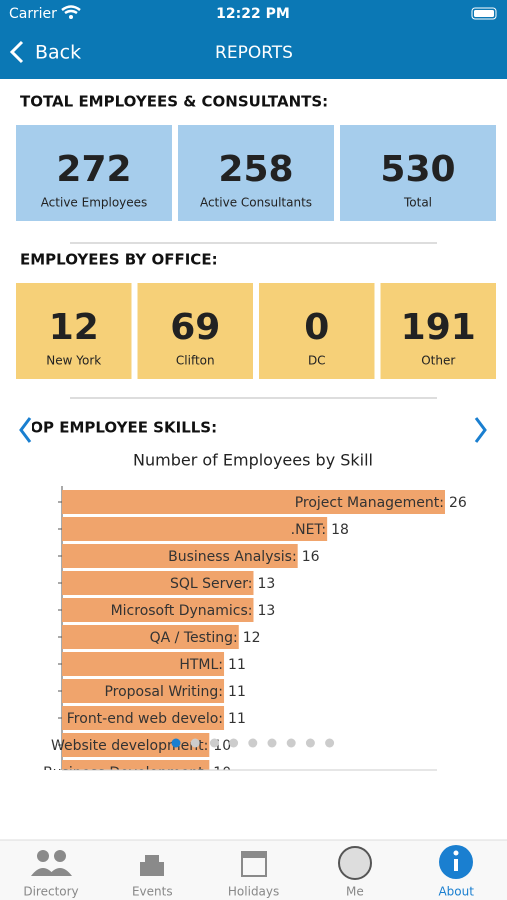 The width and height of the screenshot is (507, 900). I want to click on stat-value: 191, so click(438, 327).